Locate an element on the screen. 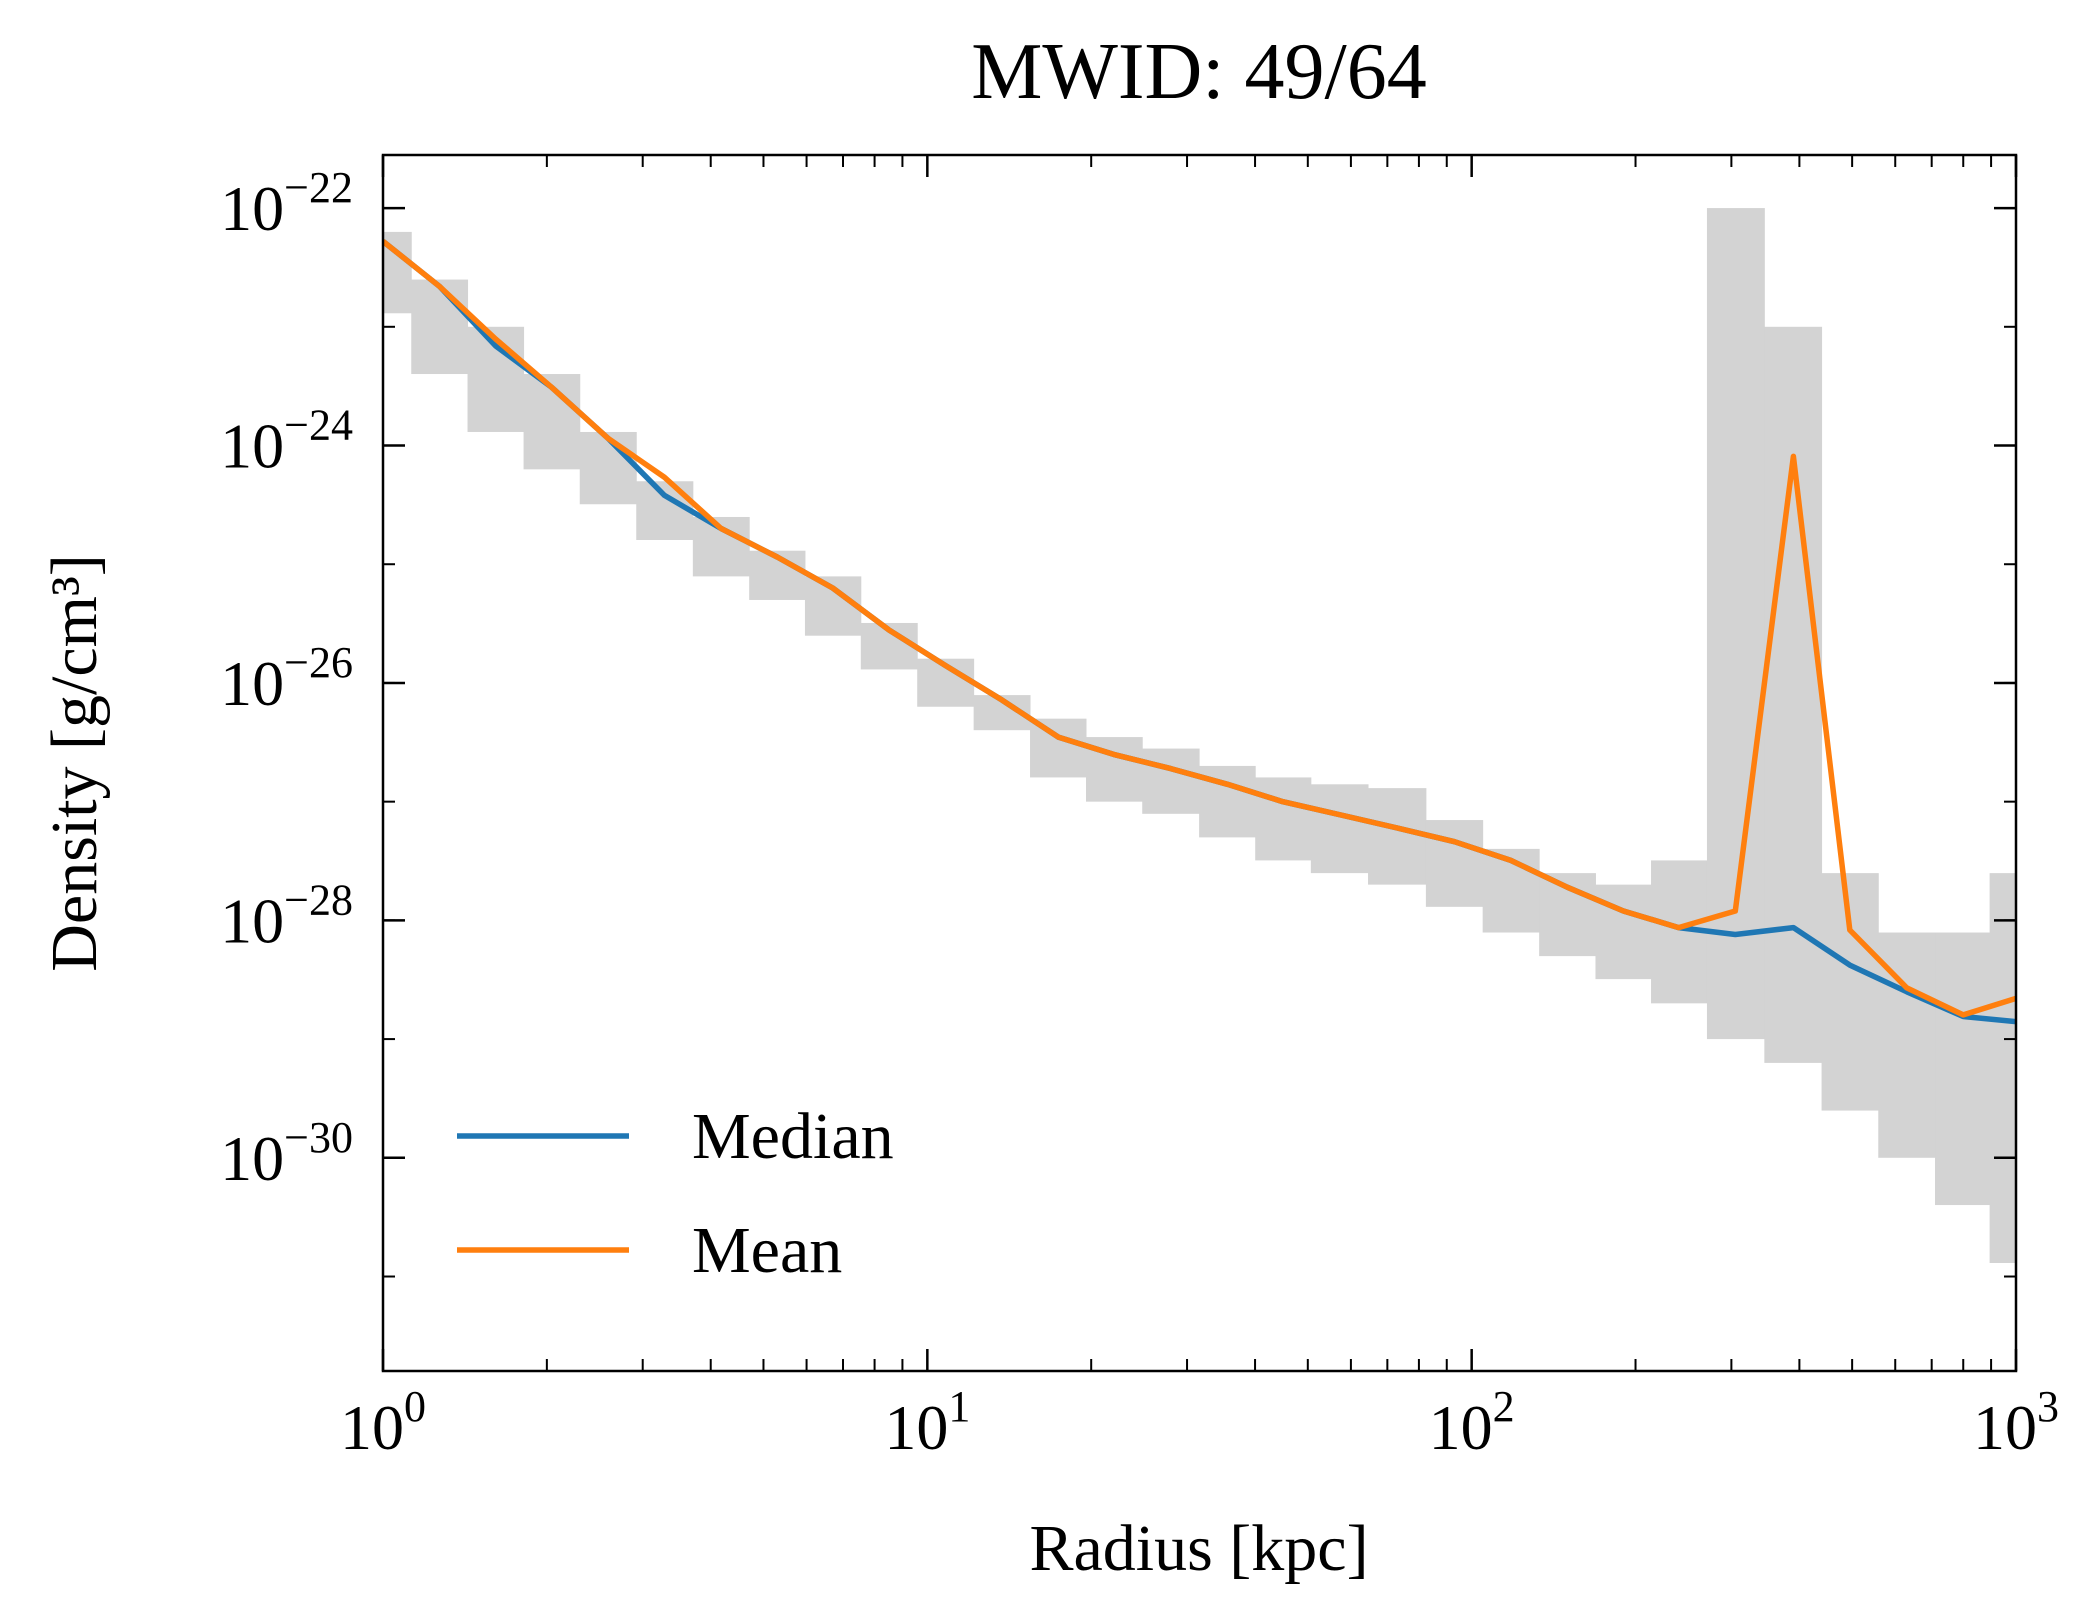  y-tick-label: 10−30 is located at coordinates (286, 1153).